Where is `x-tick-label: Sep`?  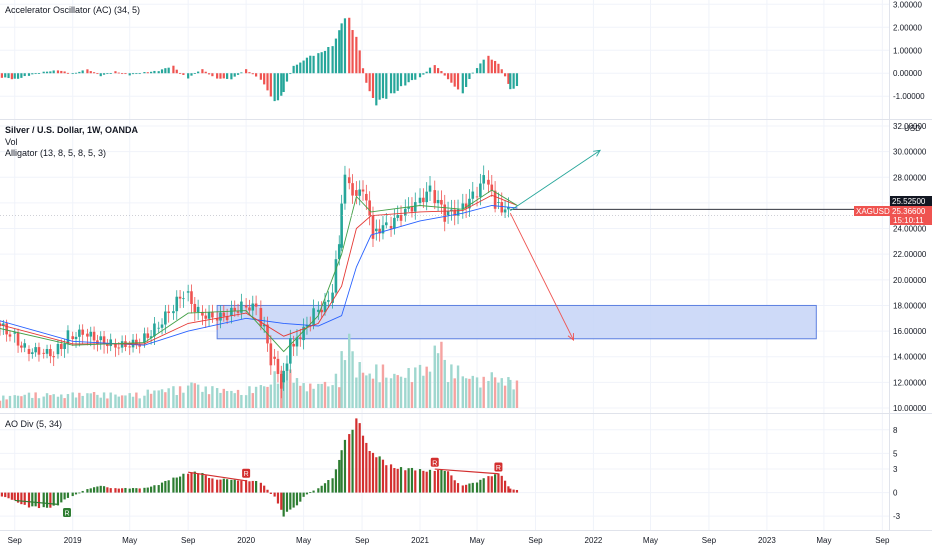 x-tick-label: Sep is located at coordinates (709, 540).